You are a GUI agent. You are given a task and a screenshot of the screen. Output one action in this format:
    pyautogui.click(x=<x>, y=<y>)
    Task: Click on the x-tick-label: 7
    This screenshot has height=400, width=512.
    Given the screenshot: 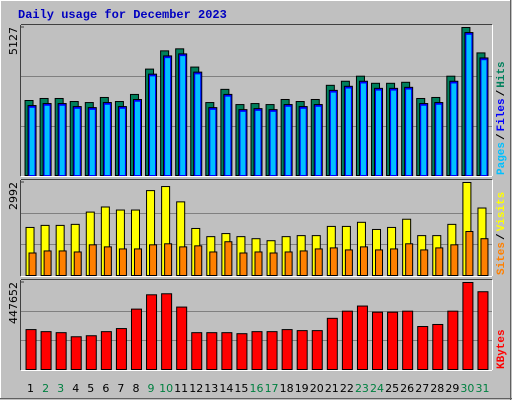 What is the action you would take?
    pyautogui.click(x=120, y=388)
    